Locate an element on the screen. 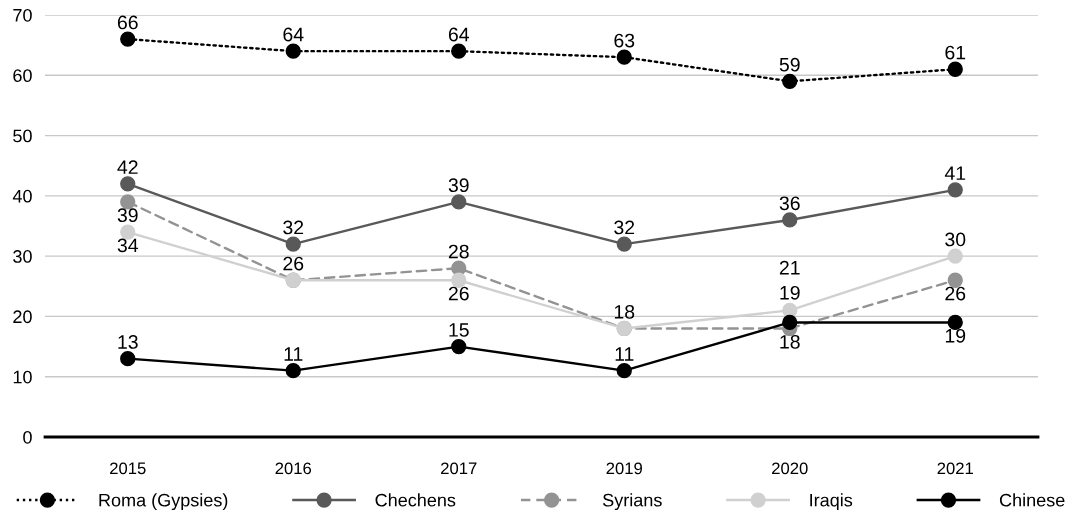 The height and width of the screenshot is (529, 1082). y-tick-label: 10 is located at coordinates (22, 377).